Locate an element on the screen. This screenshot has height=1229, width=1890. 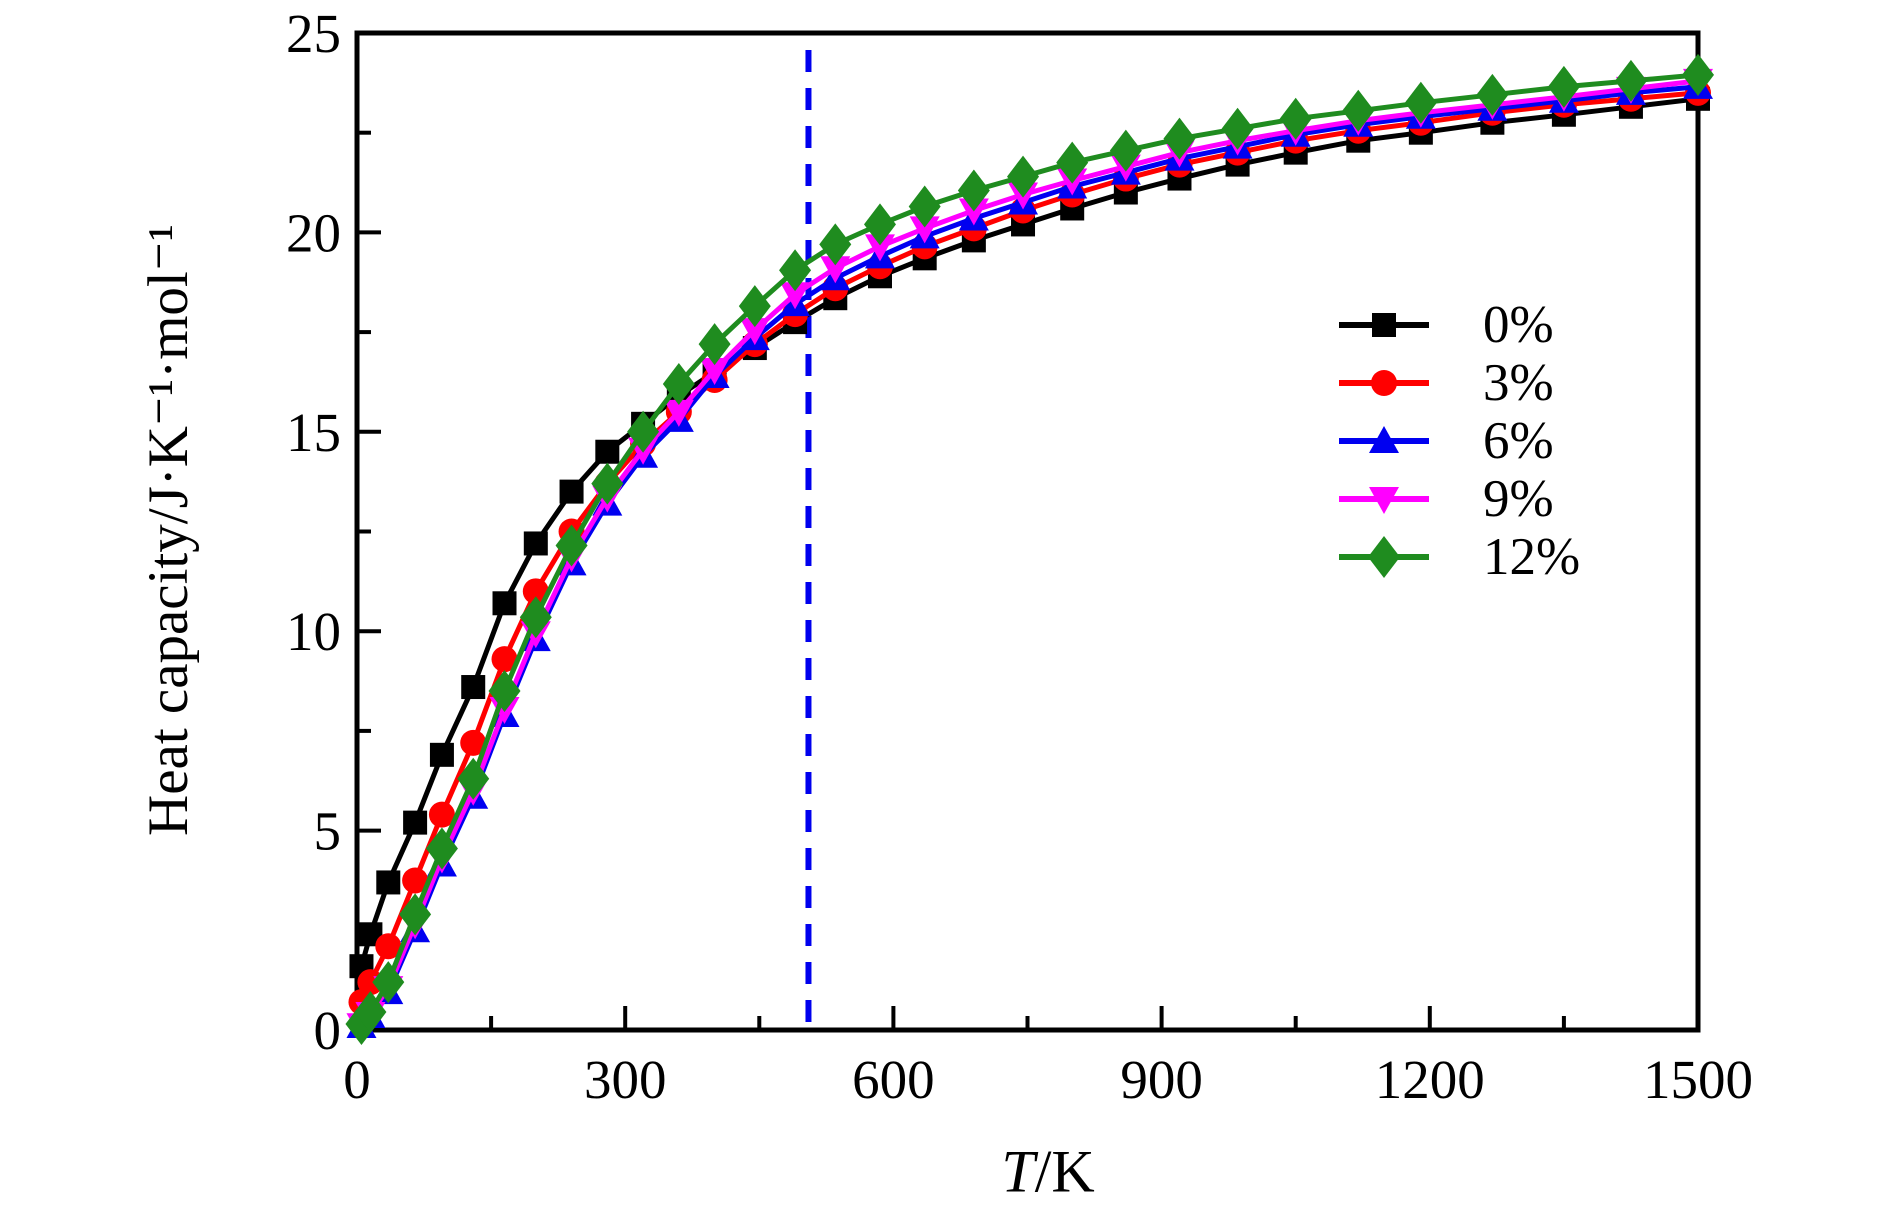
x-axis-title: T/K is located at coordinates (1047, 1172).